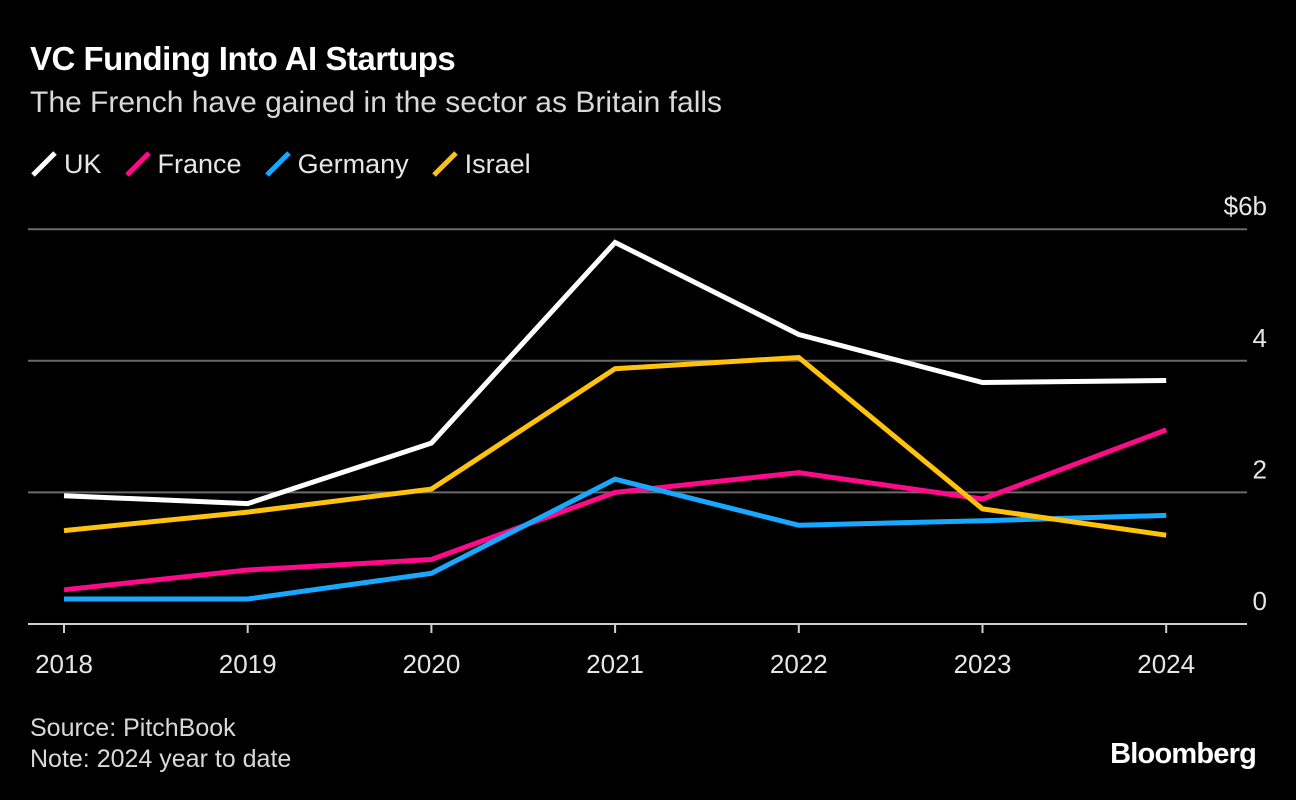 This screenshot has width=1296, height=800. Describe the element at coordinates (277, 164) in the screenshot. I see `legend-swatch-germany` at that location.